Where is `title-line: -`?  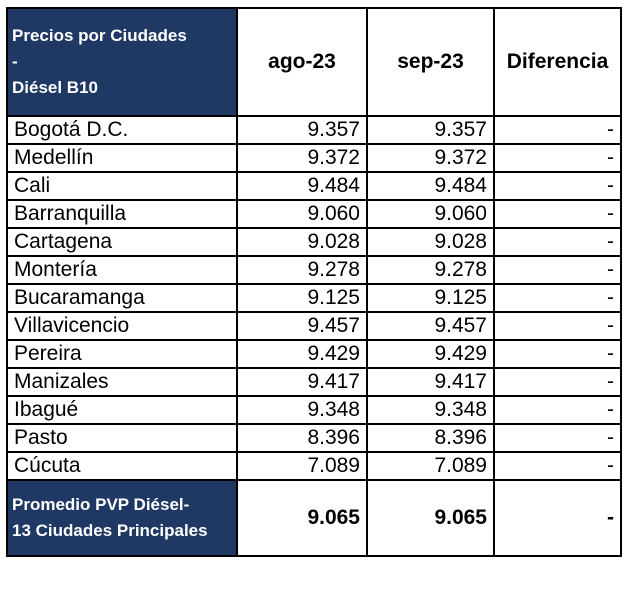
title-line: - is located at coordinates (15, 61).